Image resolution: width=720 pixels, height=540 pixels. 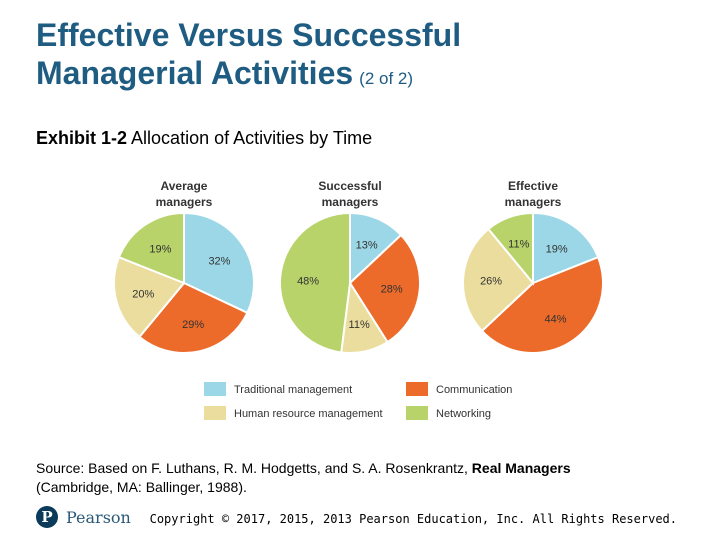 What do you see at coordinates (293, 390) in the screenshot?
I see `legend-label: Traditional management` at bounding box center [293, 390].